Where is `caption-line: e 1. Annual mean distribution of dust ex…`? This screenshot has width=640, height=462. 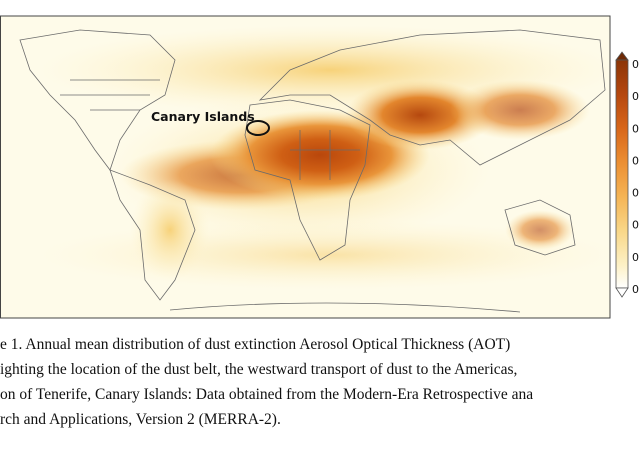
caption-line: e 1. Annual mean distribution of dust ex… is located at coordinates (255, 344).